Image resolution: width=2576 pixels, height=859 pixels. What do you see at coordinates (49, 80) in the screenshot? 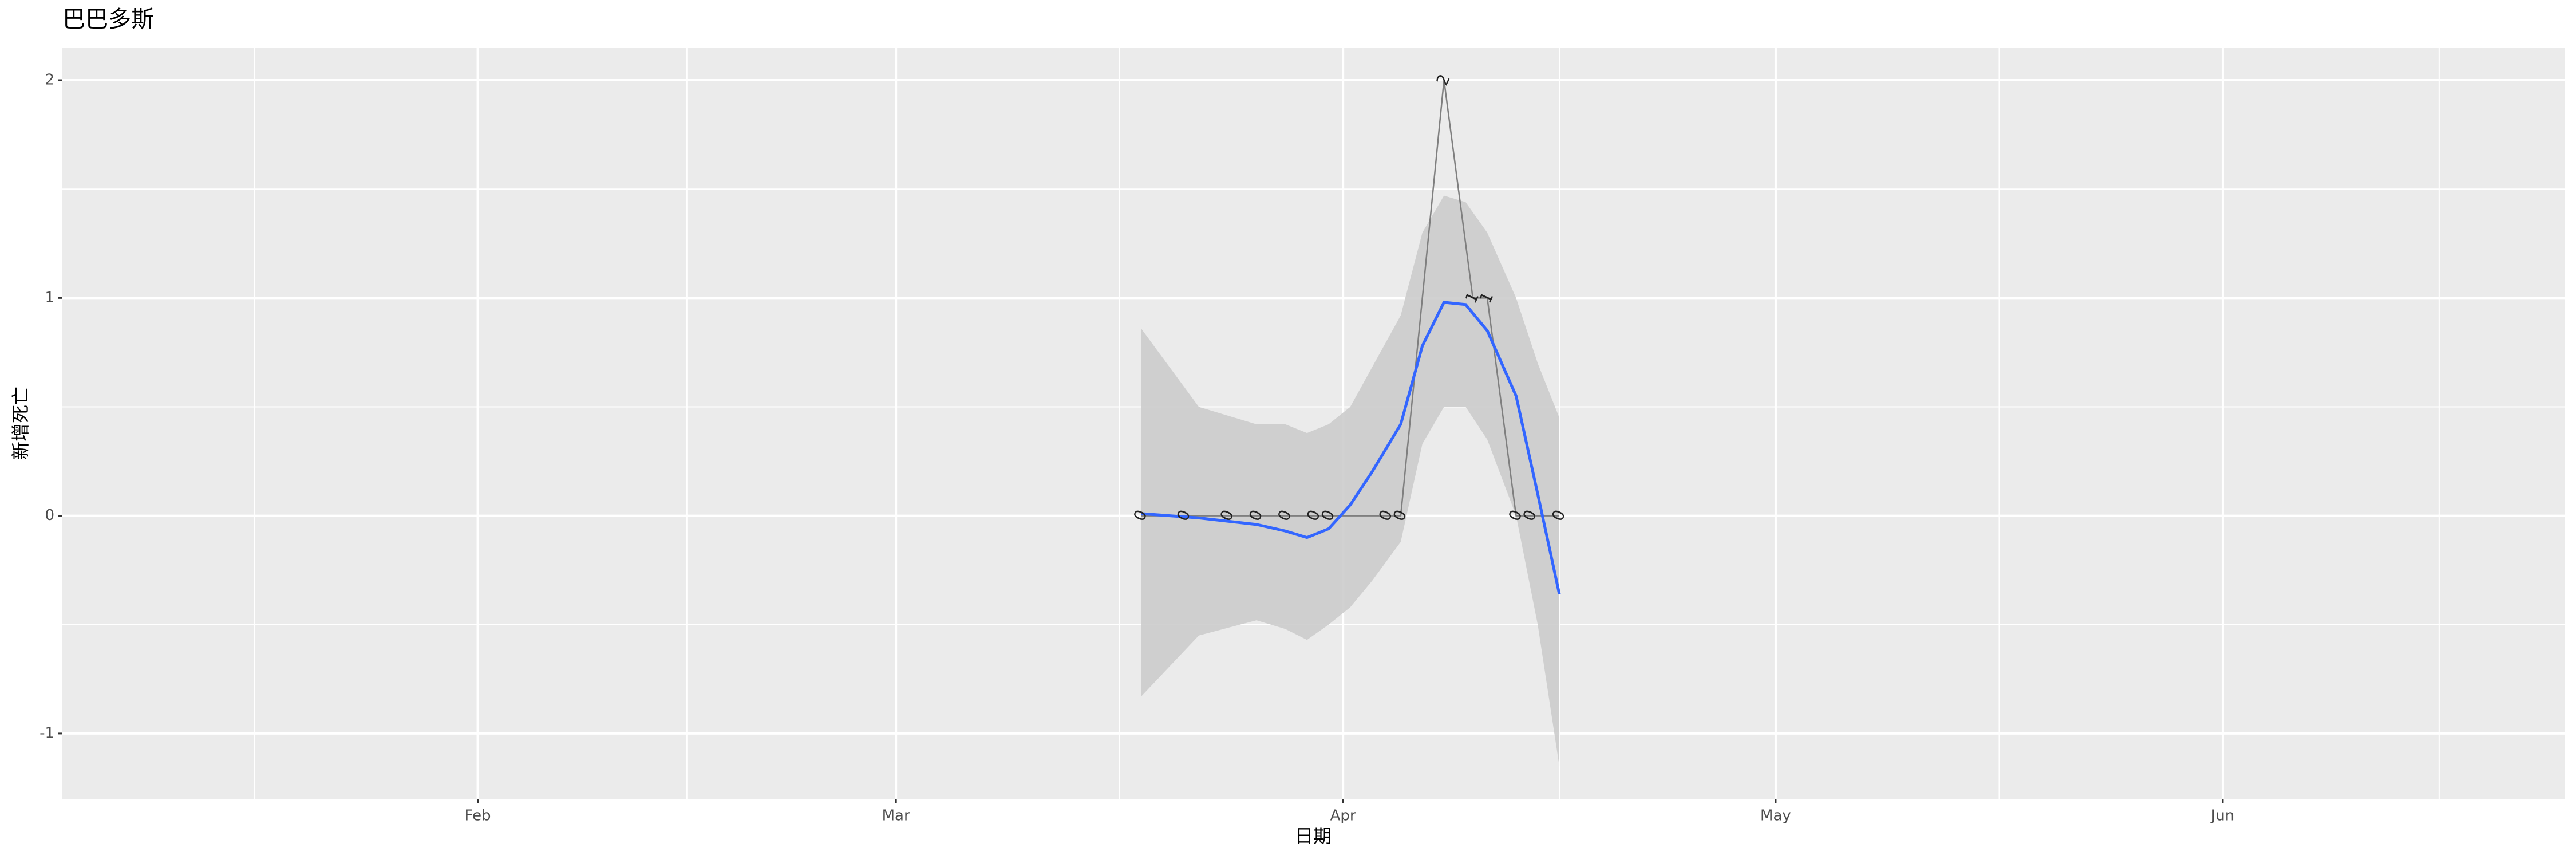
I see `y-tick-label: 2` at bounding box center [49, 80].